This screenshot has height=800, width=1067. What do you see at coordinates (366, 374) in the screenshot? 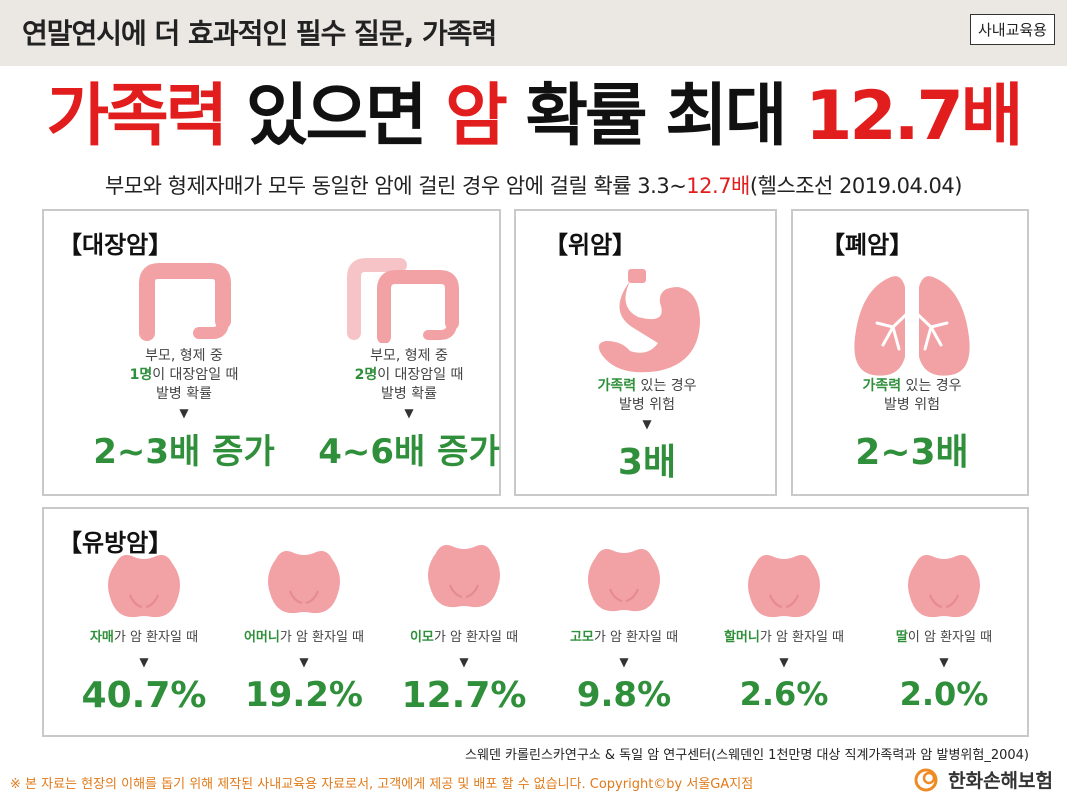
I see `colon-item-2-count: 2명` at bounding box center [366, 374].